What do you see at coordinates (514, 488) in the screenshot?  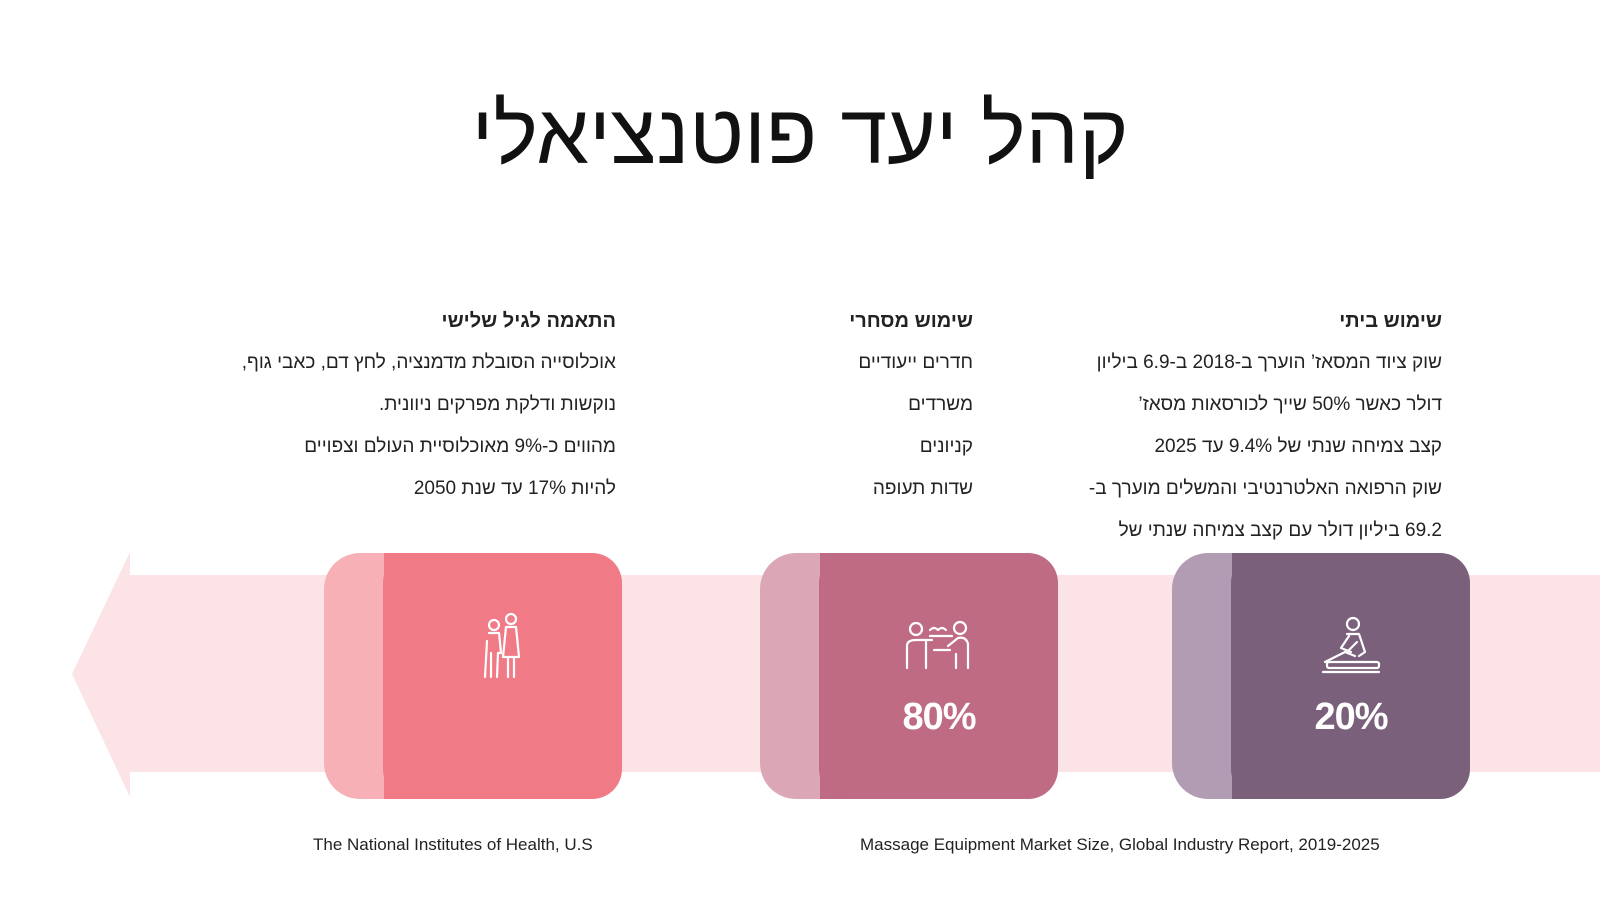 I see `third-age-line: להיות 17% עד שנת 2050` at bounding box center [514, 488].